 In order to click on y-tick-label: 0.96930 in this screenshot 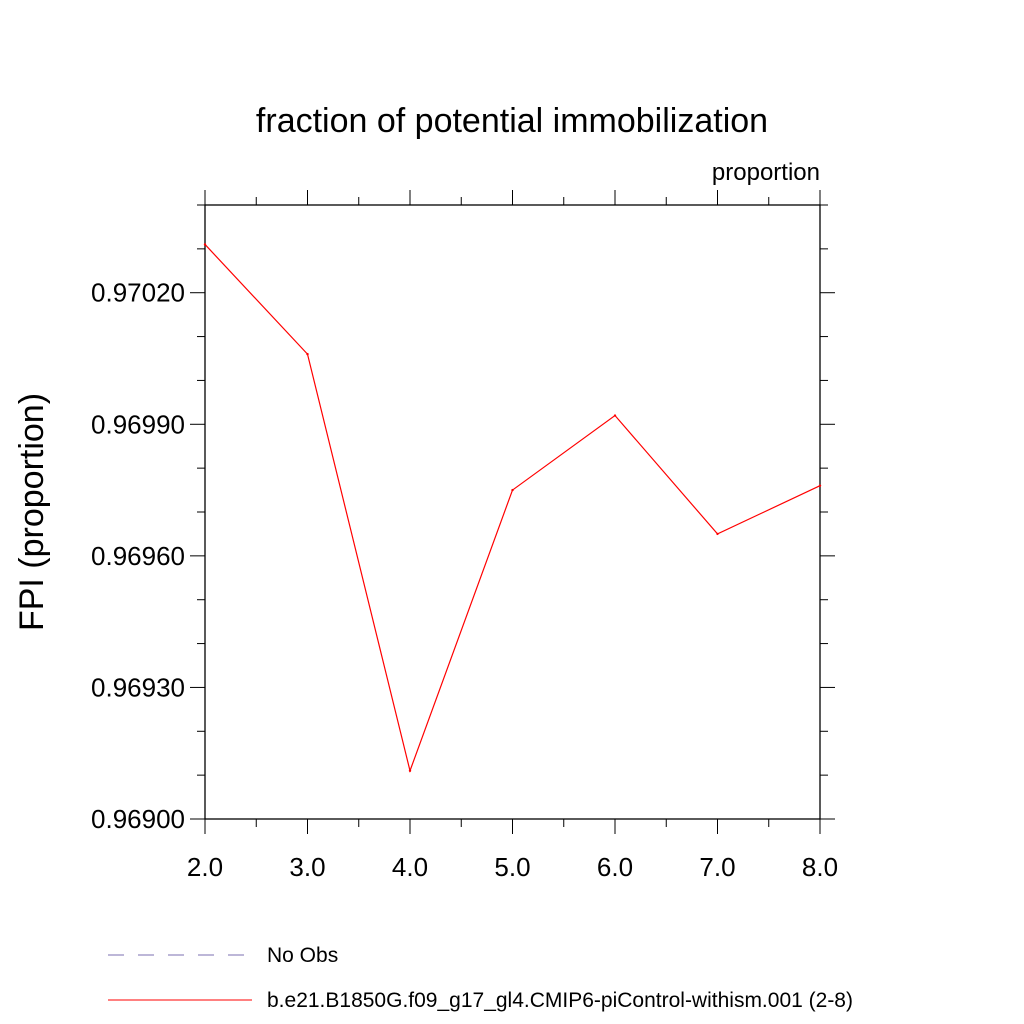, I will do `click(138, 687)`.